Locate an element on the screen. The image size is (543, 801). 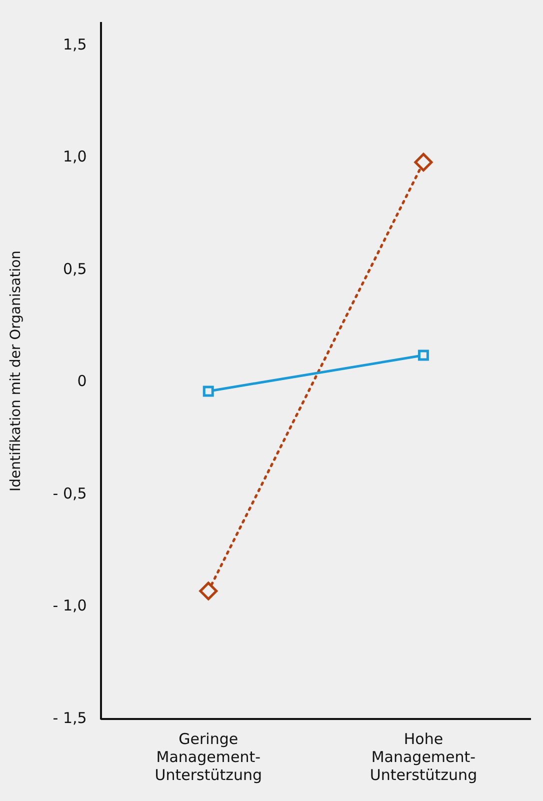
y-tick-label: 1,0 is located at coordinates (74, 157).